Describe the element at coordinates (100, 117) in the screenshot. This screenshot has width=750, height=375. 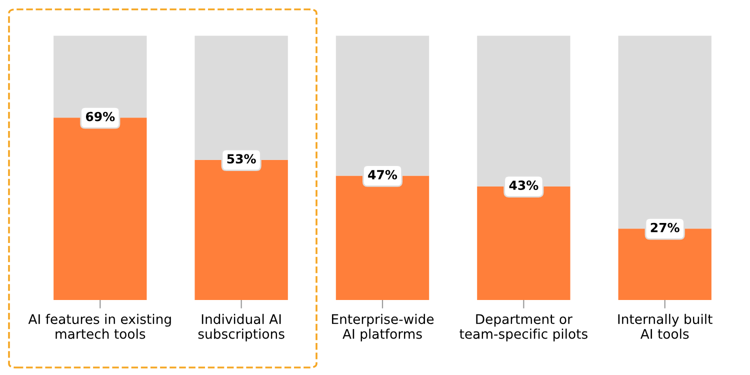
I see `data-label: 69%` at that location.